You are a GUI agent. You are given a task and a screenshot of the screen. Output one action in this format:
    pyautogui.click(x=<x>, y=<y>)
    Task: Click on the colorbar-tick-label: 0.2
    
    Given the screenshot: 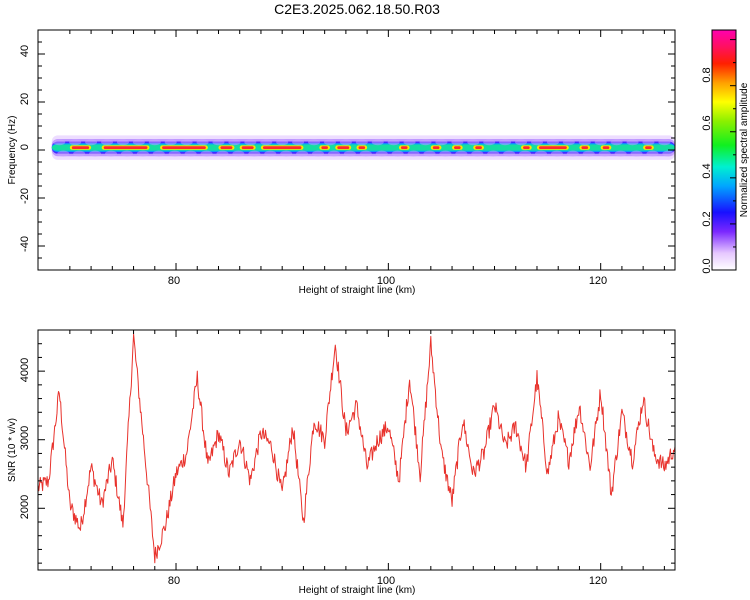 What is the action you would take?
    pyautogui.click(x=707, y=218)
    